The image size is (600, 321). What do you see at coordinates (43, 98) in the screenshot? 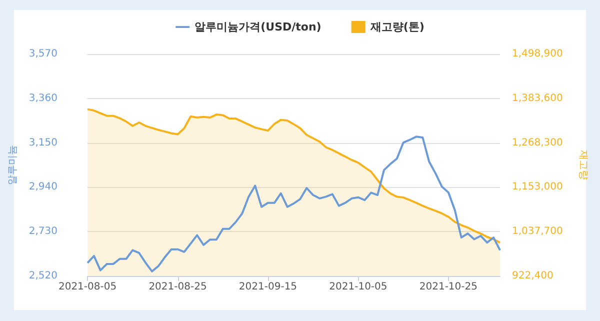
I see `y-tick-label: 3,360` at bounding box center [43, 98].